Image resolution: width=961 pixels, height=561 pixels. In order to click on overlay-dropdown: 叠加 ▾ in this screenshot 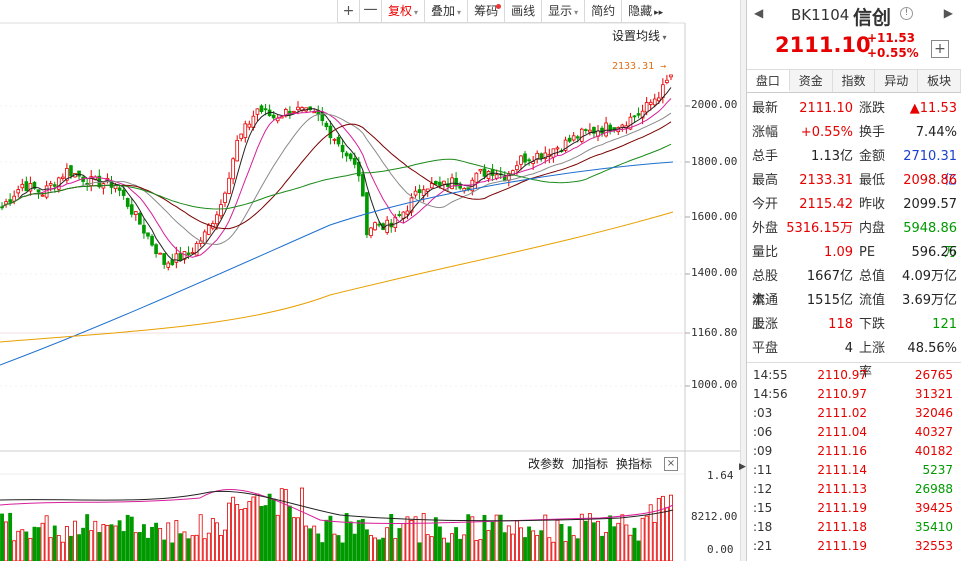, I will do `click(445, 11)`.